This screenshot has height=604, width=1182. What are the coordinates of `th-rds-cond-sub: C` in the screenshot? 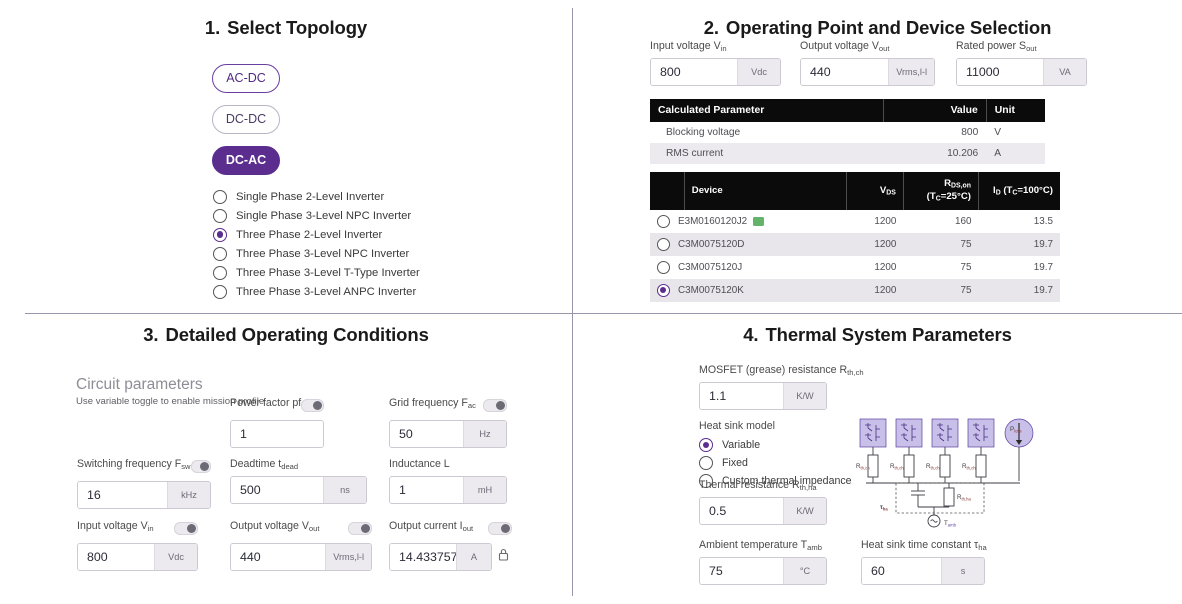 It's located at (938, 199).